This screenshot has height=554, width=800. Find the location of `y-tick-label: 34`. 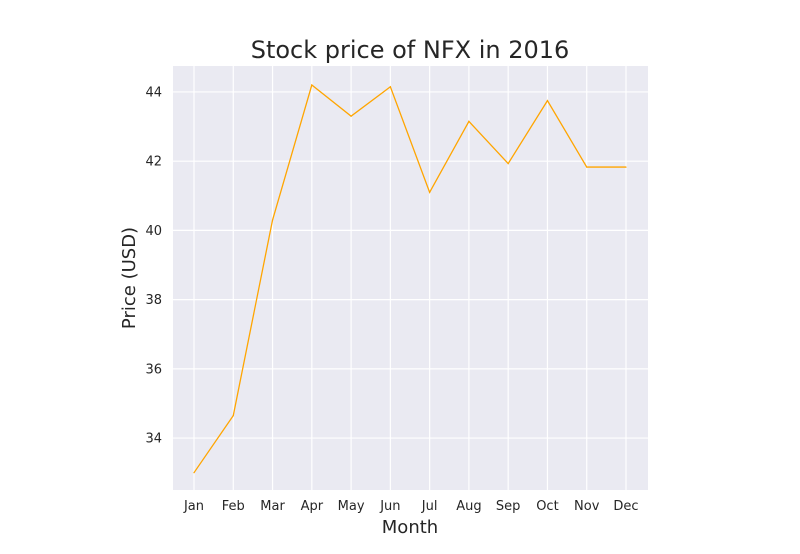

y-tick-label: 34 is located at coordinates (153, 439).